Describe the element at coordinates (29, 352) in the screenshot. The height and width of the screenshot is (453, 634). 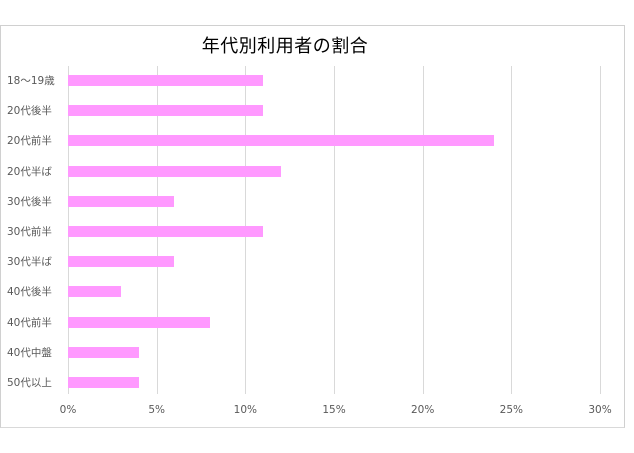
I see `category-label: 40代中盤` at that location.